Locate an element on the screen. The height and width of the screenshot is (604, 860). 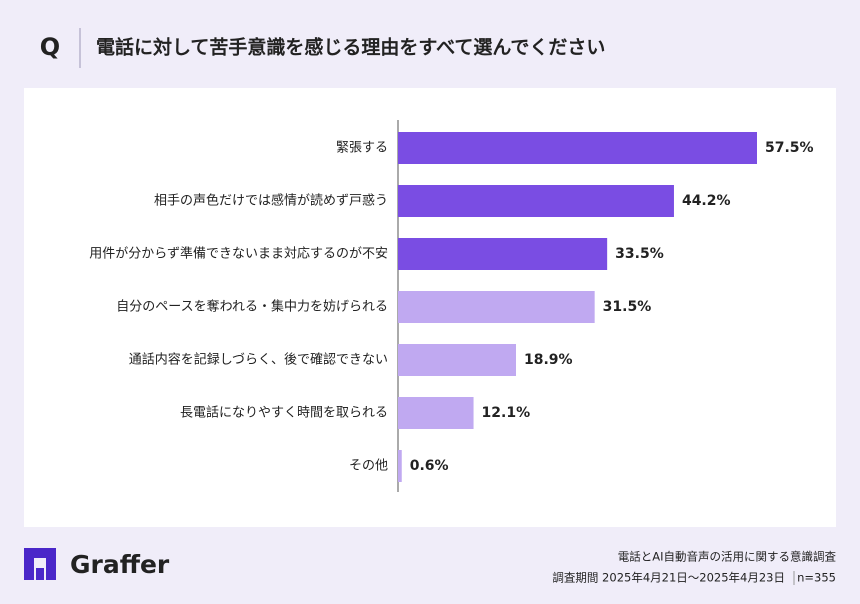
value-label: 57.5% is located at coordinates (789, 148).